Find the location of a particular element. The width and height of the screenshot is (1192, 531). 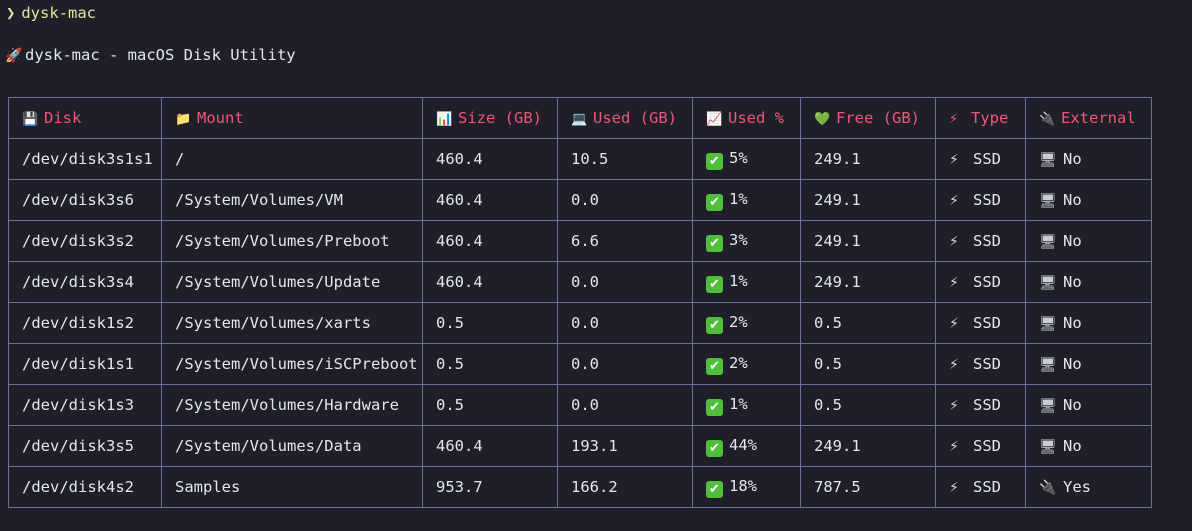

disk-value: /dev/disk3s5 is located at coordinates (78, 446).